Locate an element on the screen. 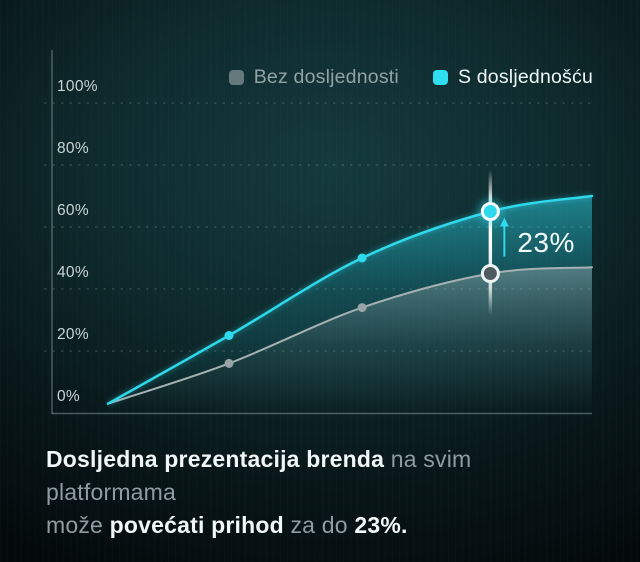 Image resolution: width=640 pixels, height=562 pixels. y-axis-label: 100% is located at coordinates (77, 86).